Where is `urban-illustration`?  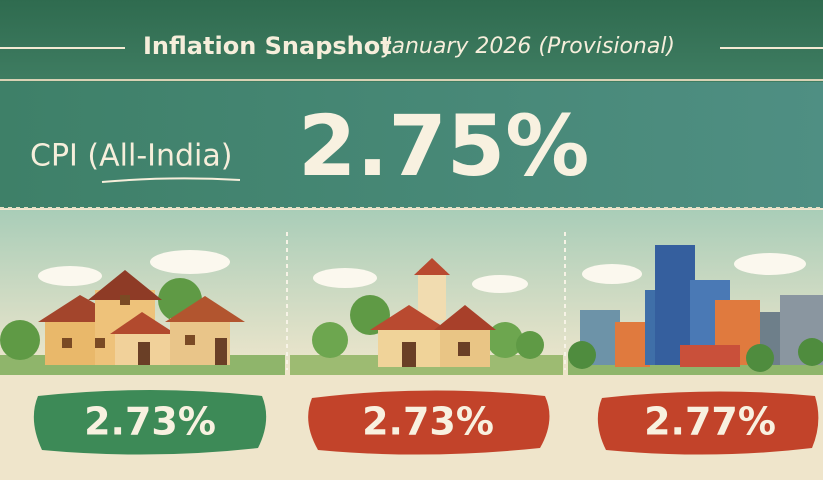 urban-illustration is located at coordinates (695, 310).